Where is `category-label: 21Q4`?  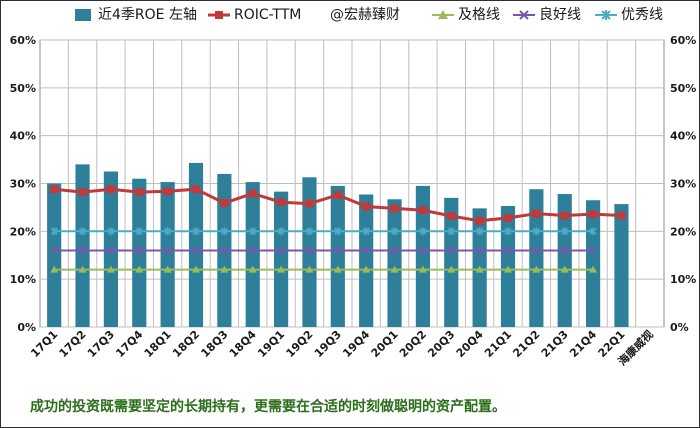 category-label: 21Q4 is located at coordinates (583, 344).